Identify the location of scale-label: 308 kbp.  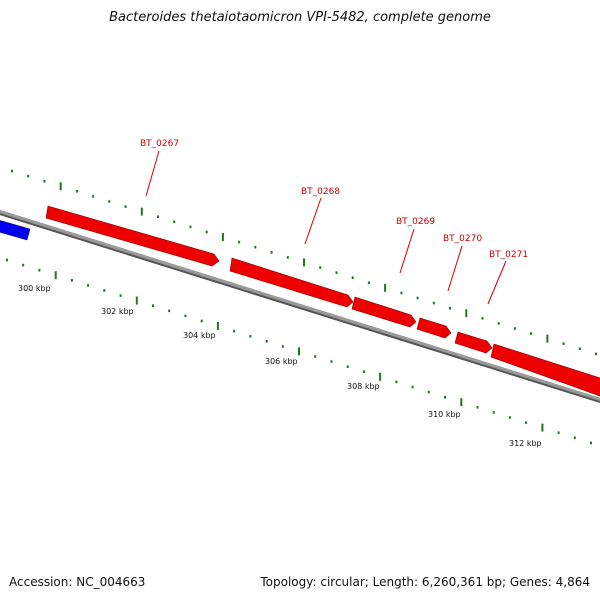
(363, 386).